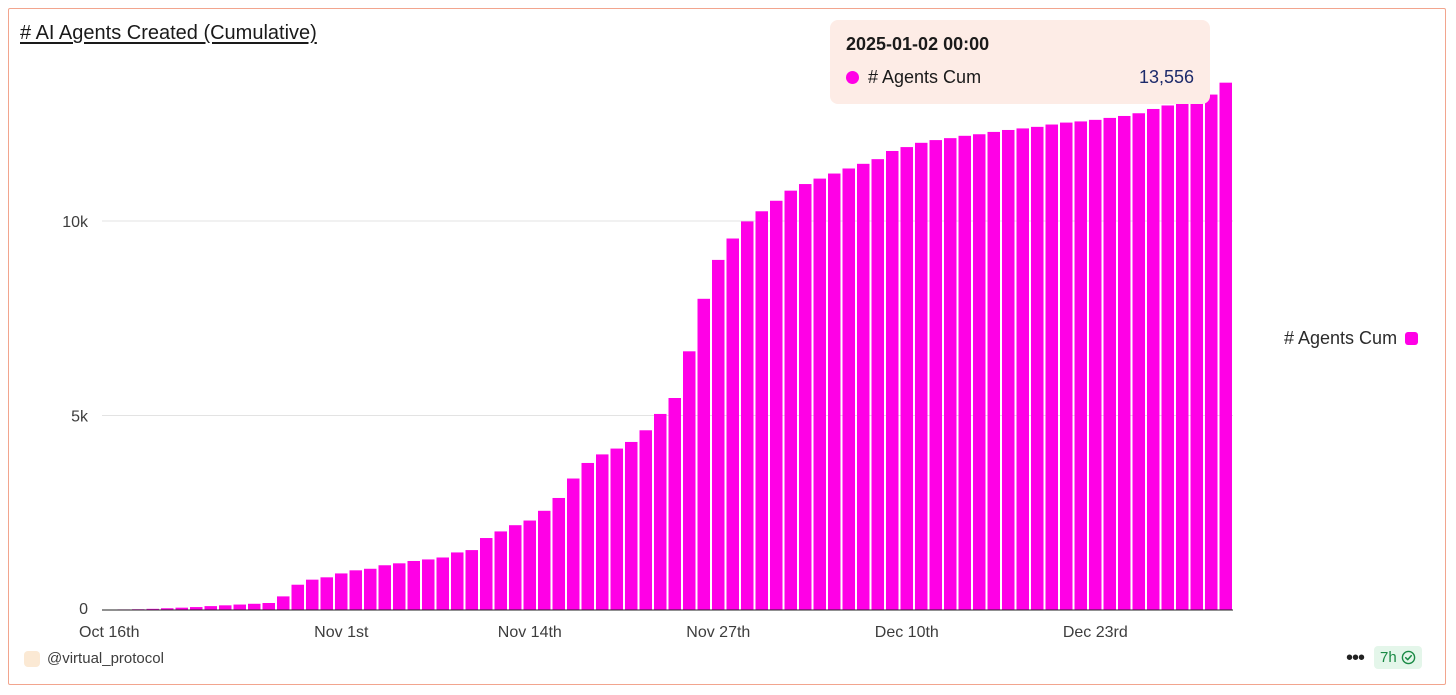  What do you see at coordinates (1388, 657) in the screenshot?
I see `age-label: 7h` at bounding box center [1388, 657].